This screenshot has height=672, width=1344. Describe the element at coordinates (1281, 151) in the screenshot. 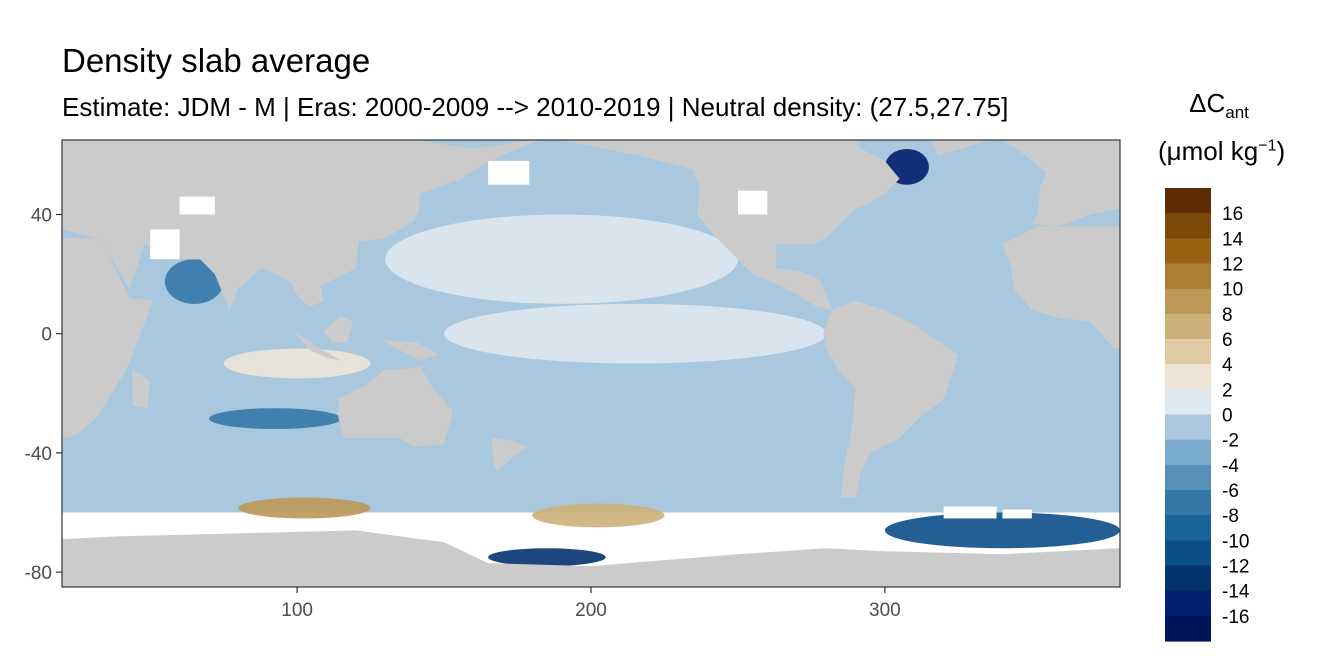

I see `legend-unit-suffix: )` at that location.